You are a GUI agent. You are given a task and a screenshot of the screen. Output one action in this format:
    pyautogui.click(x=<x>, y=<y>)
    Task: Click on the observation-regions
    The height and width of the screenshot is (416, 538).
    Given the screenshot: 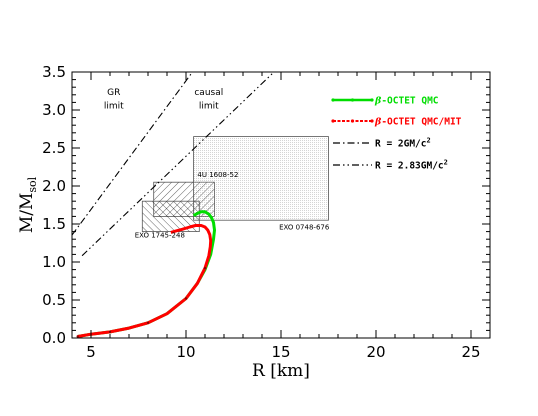 What is the action you would take?
    pyautogui.click(x=235, y=184)
    